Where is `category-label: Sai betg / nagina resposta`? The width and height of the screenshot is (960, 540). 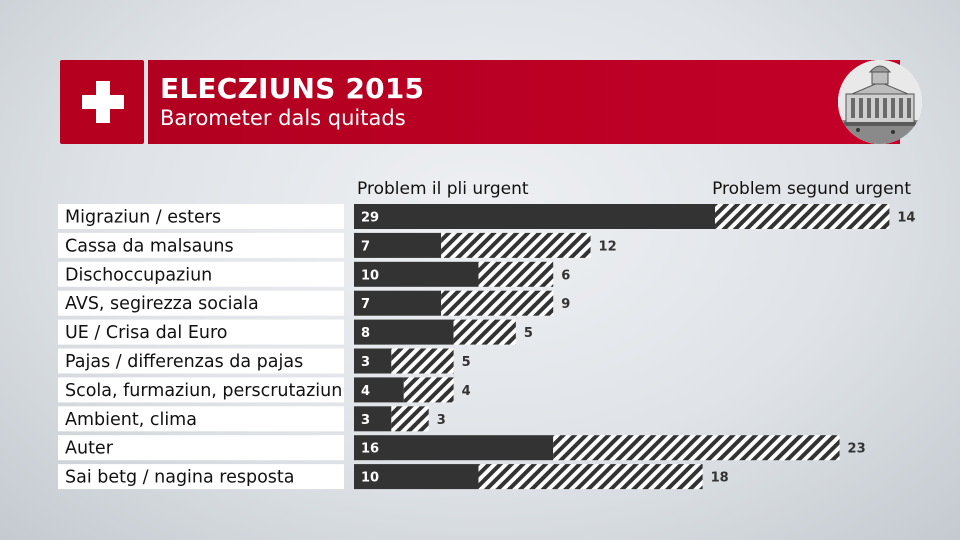 category-label: Sai betg / nagina resposta is located at coordinates (180, 478).